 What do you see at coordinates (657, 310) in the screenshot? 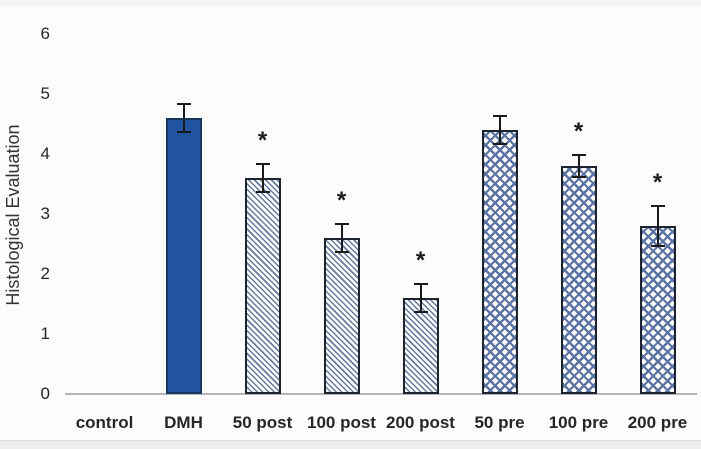
I see `bar-200-pre` at bounding box center [657, 310].